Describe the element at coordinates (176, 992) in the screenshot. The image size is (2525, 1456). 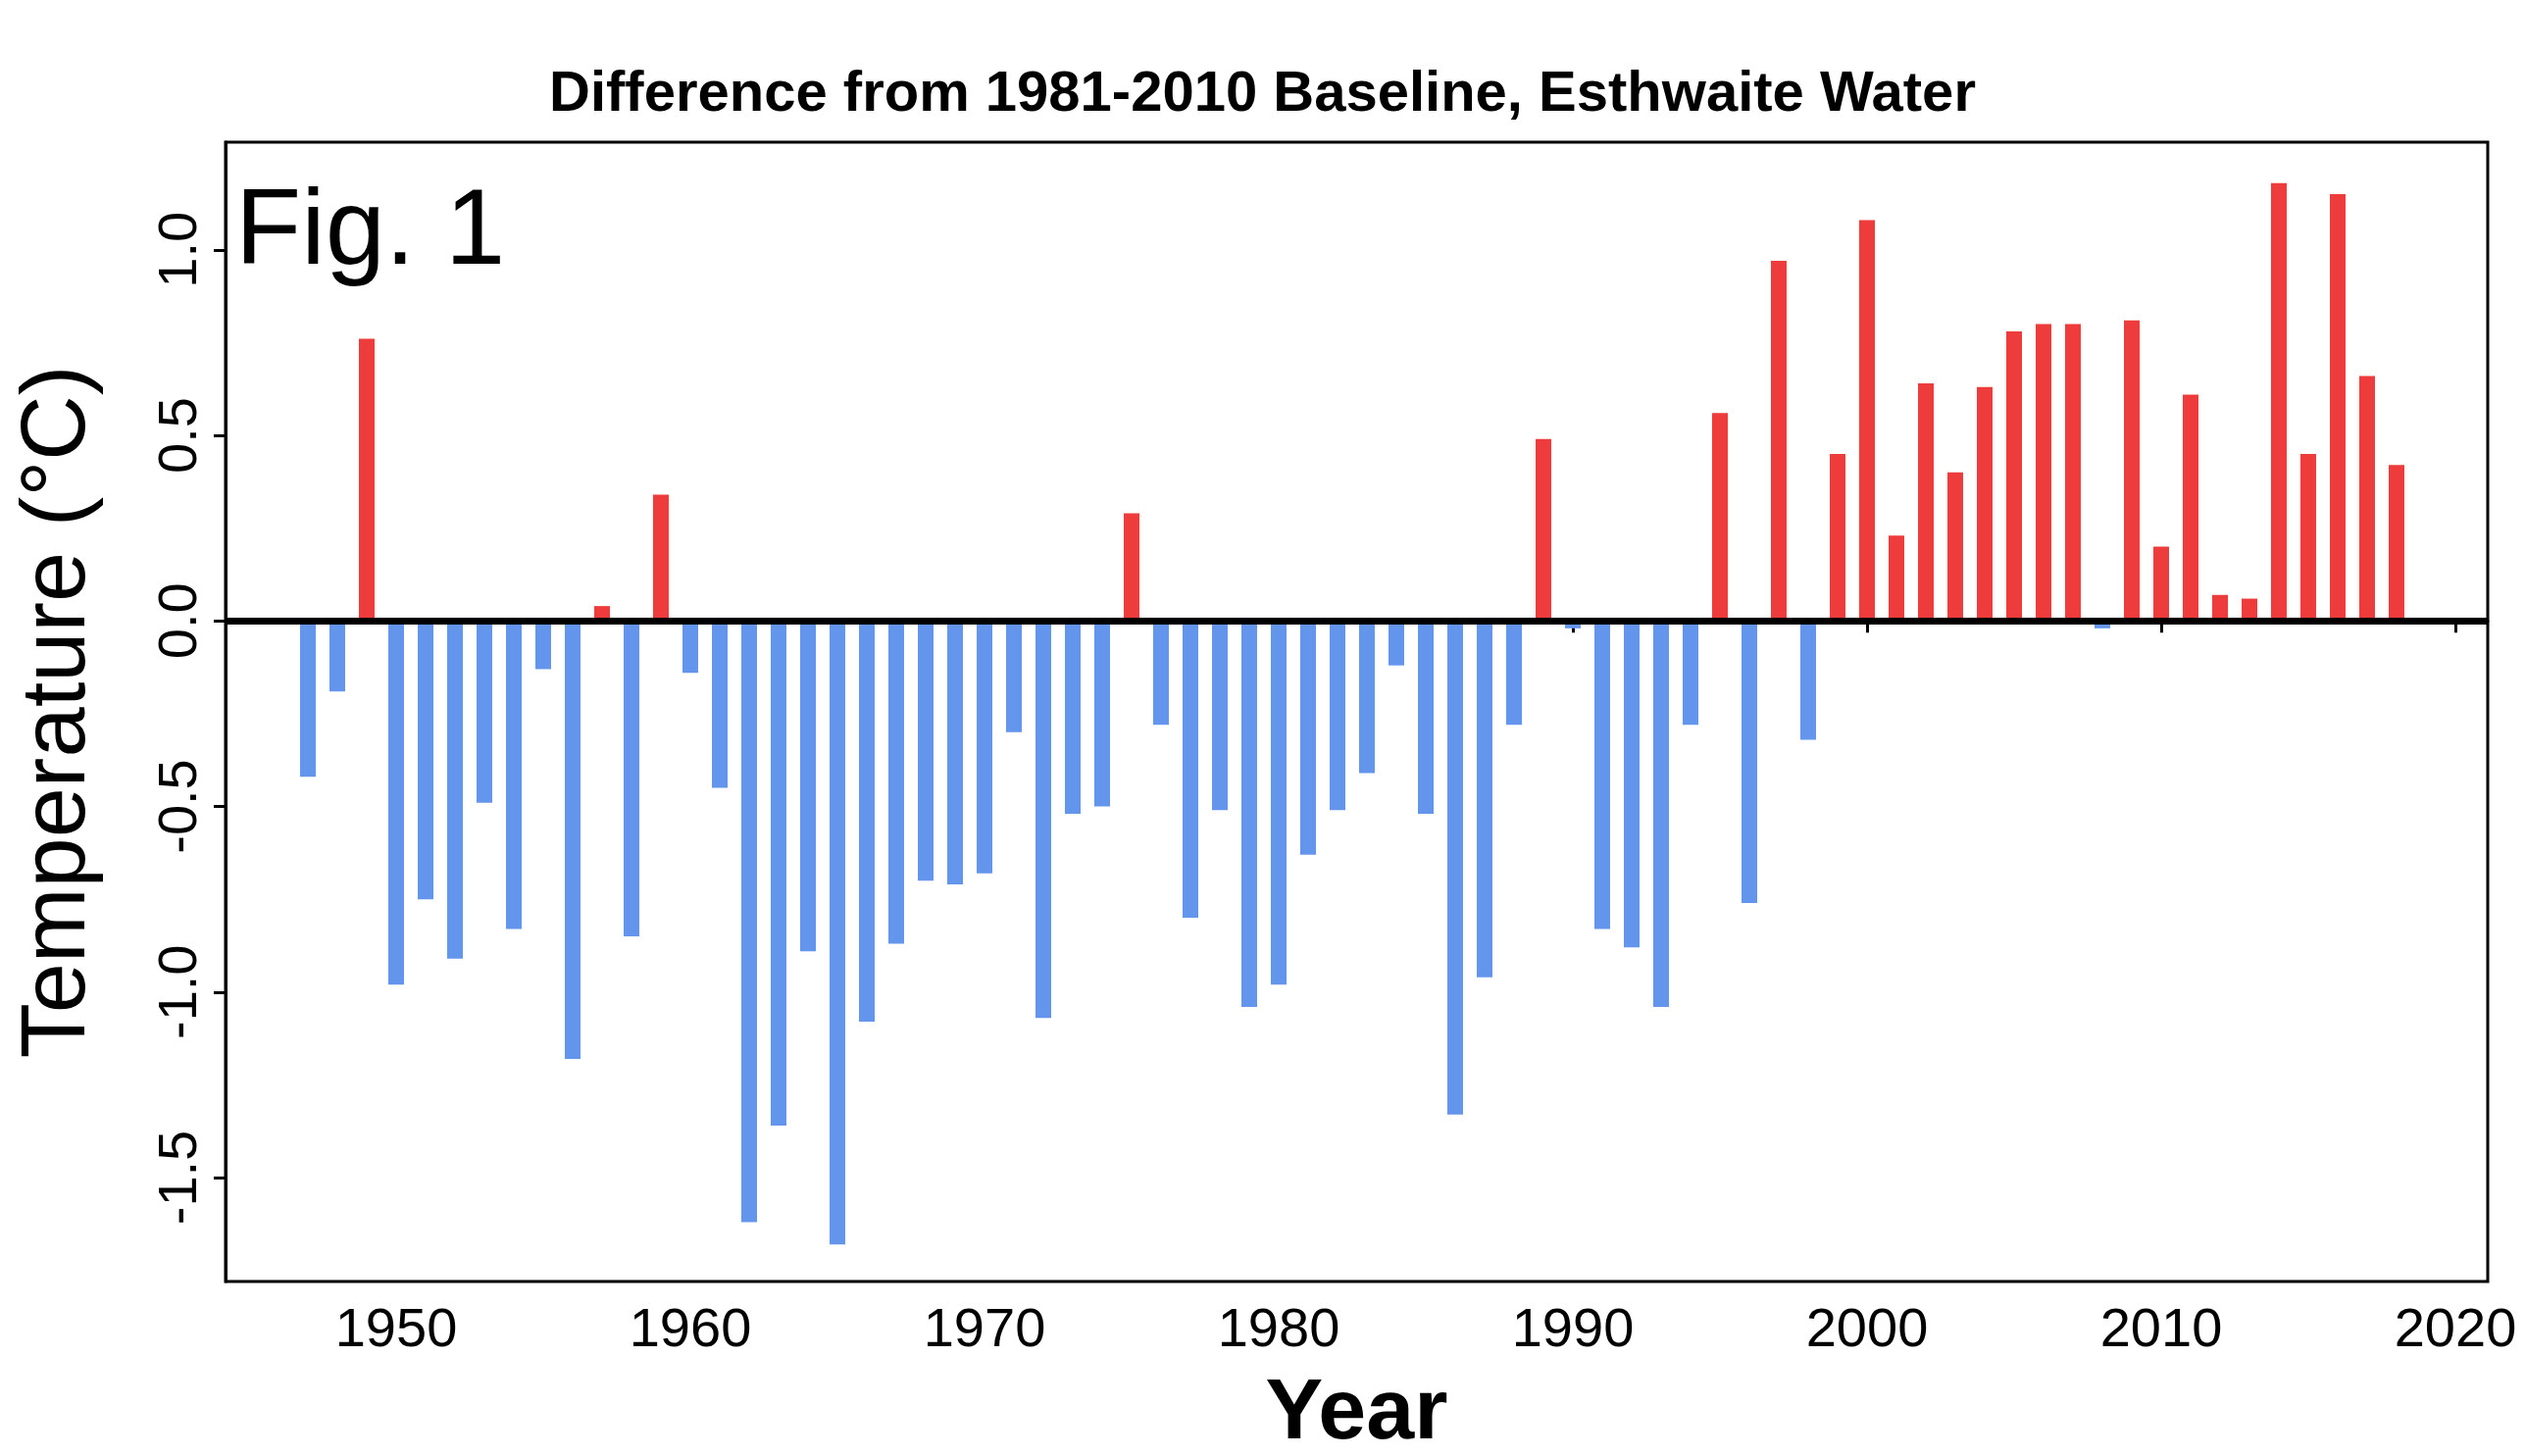
I see `y-tick-label: -1.0` at that location.